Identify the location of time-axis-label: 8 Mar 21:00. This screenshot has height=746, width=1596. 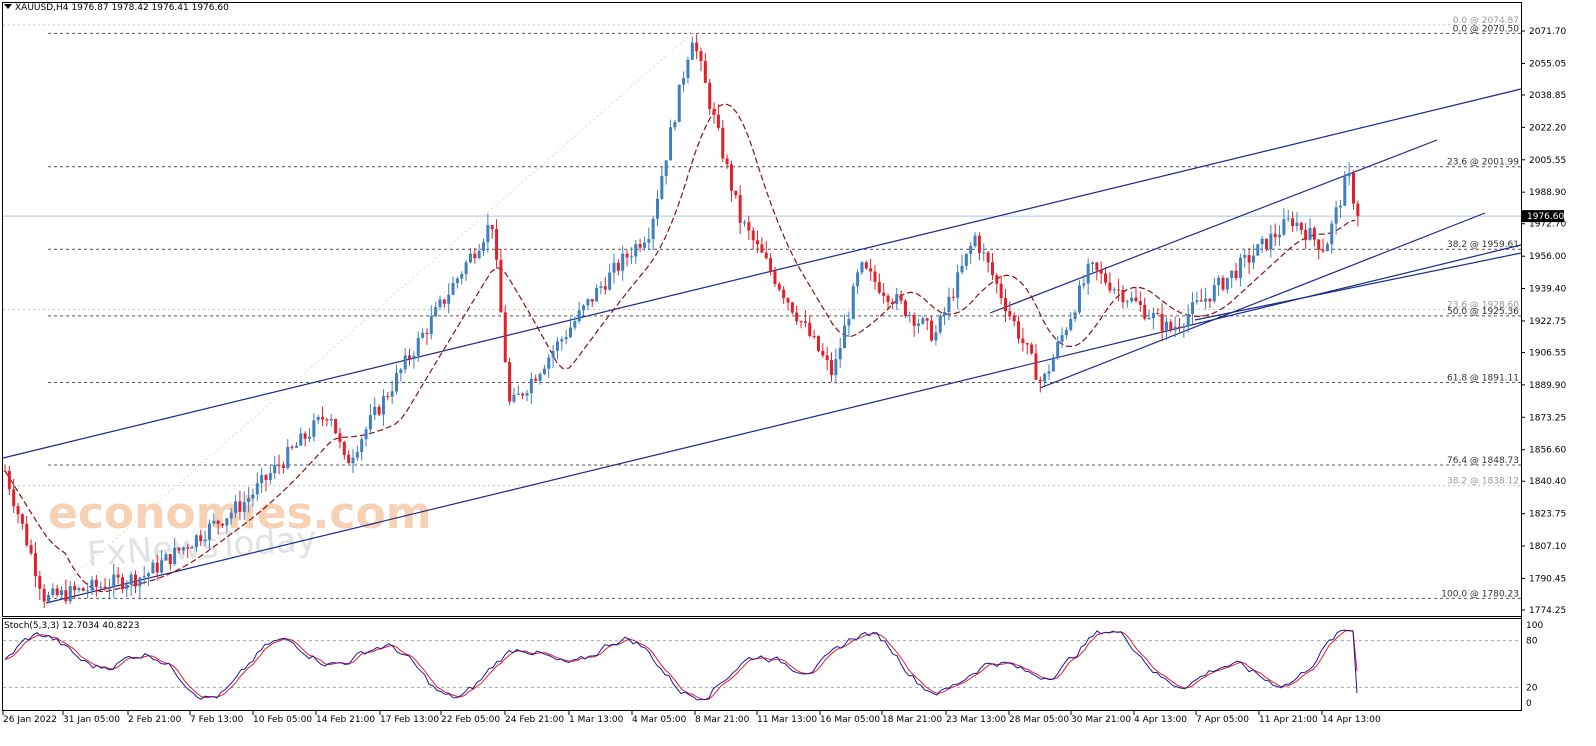
(722, 720).